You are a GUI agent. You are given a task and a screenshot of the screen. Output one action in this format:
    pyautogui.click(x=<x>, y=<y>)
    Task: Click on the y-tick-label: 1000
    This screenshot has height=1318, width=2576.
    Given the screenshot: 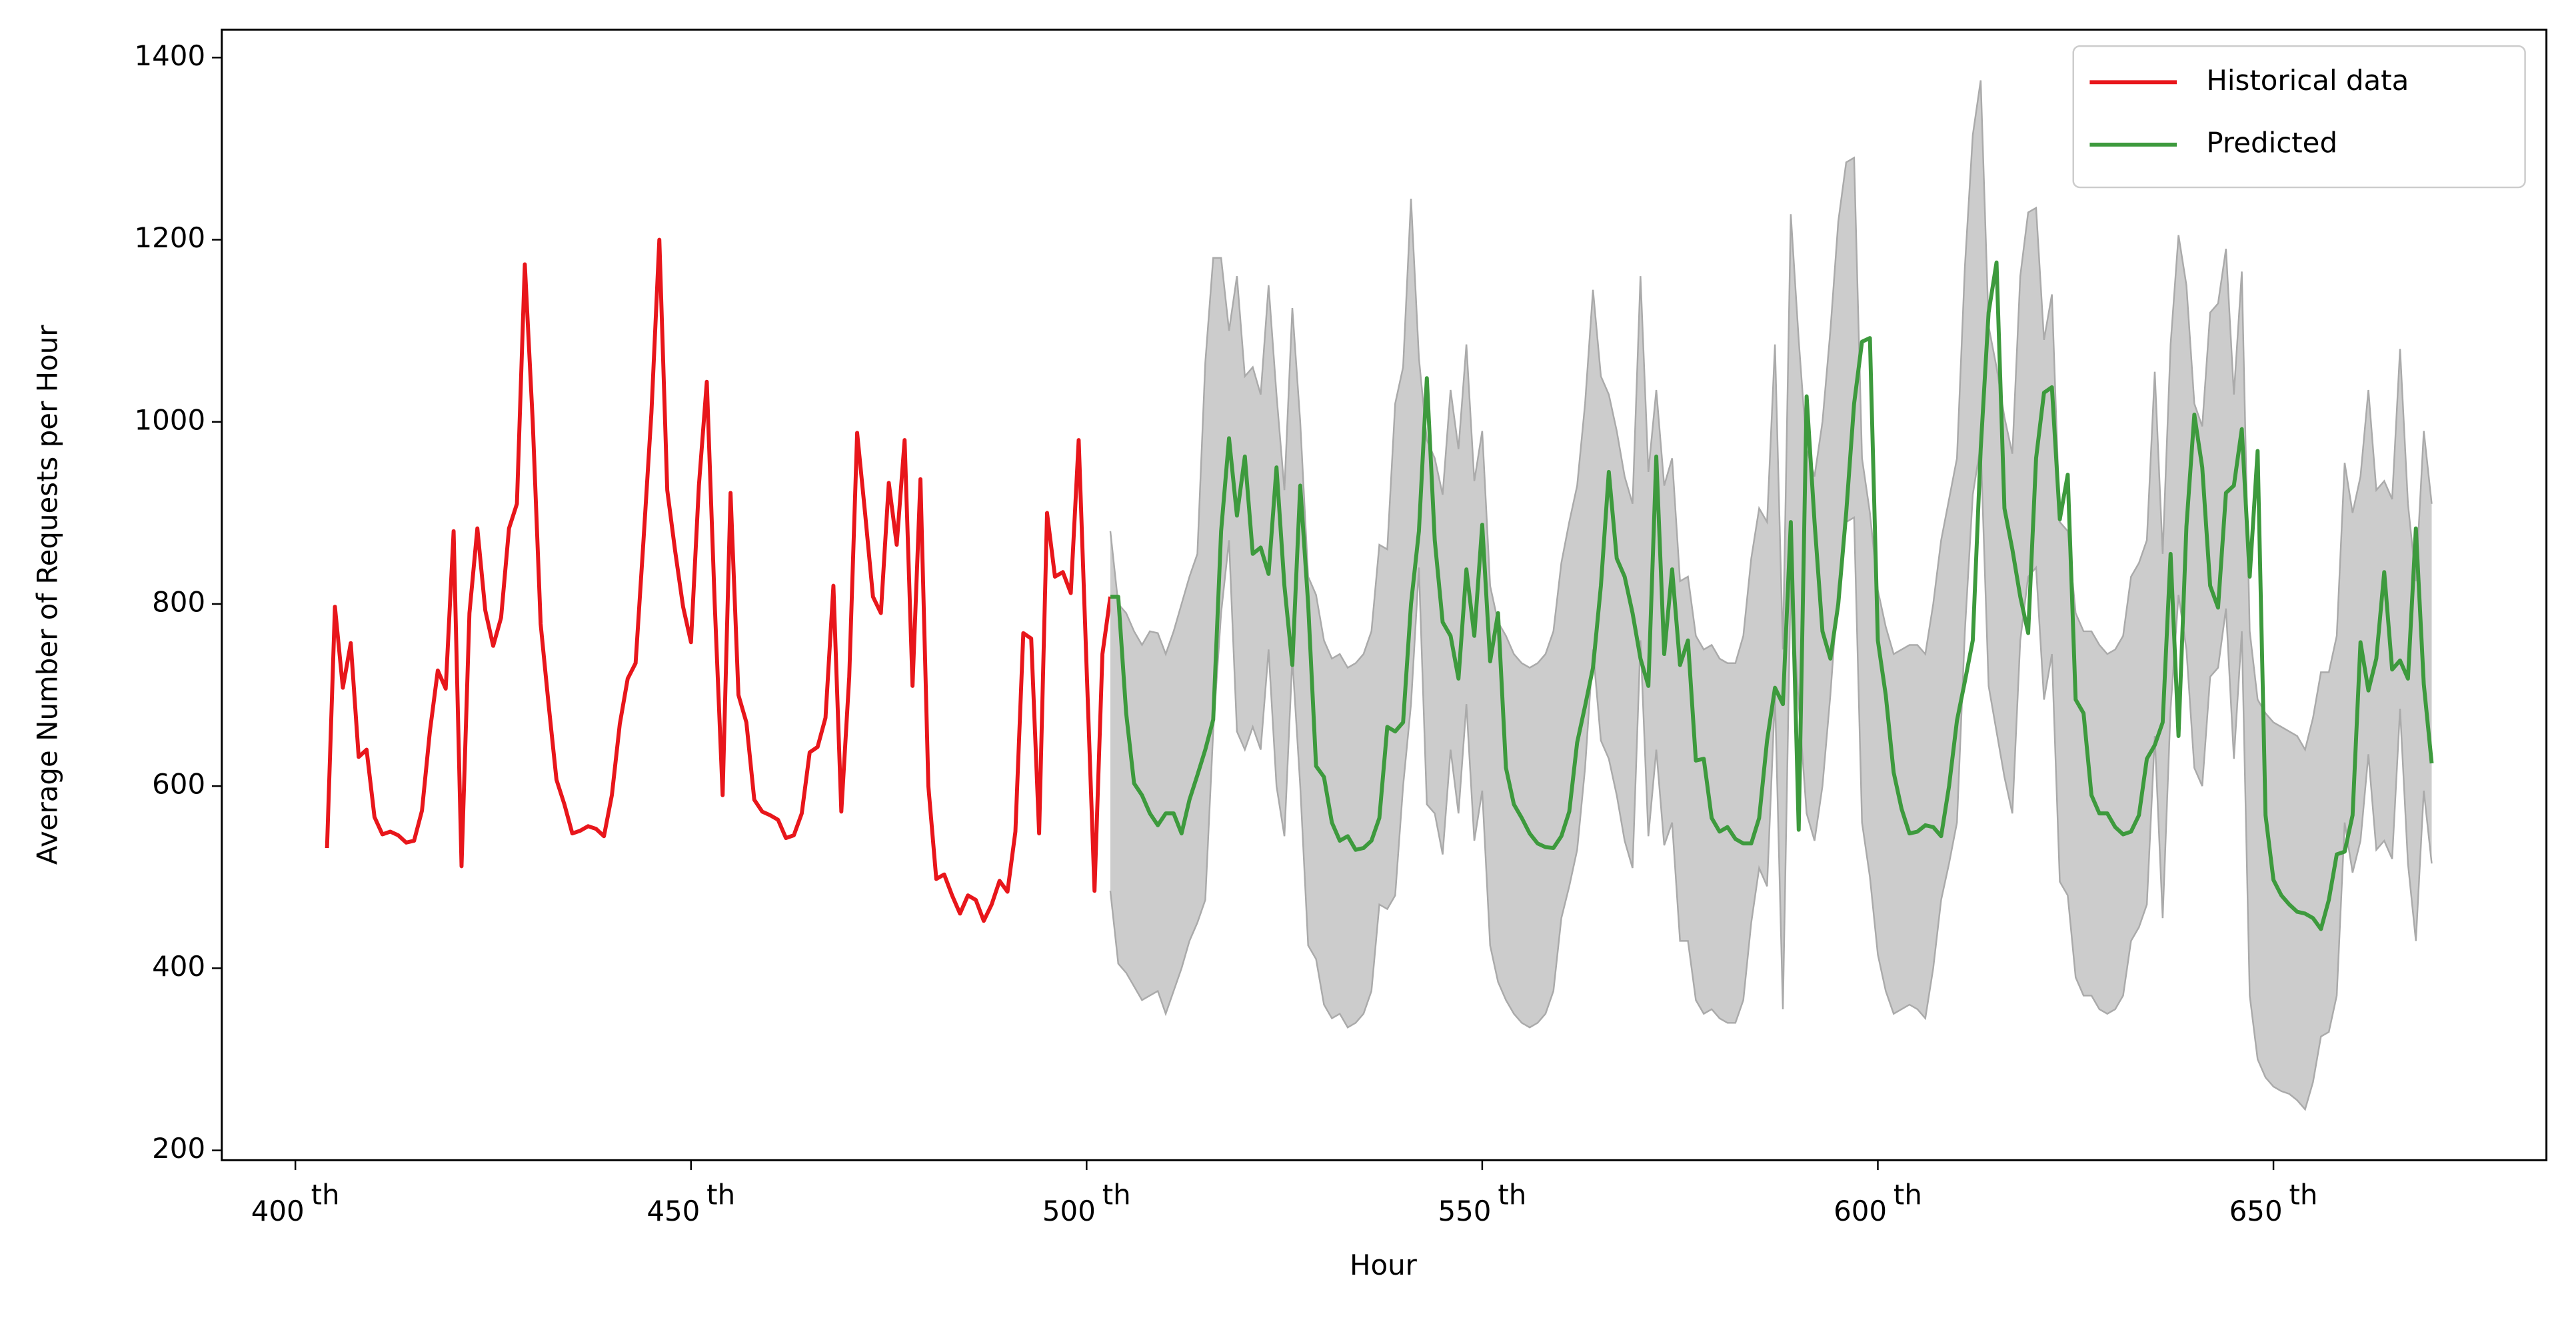 What is the action you would take?
    pyautogui.click(x=171, y=419)
    